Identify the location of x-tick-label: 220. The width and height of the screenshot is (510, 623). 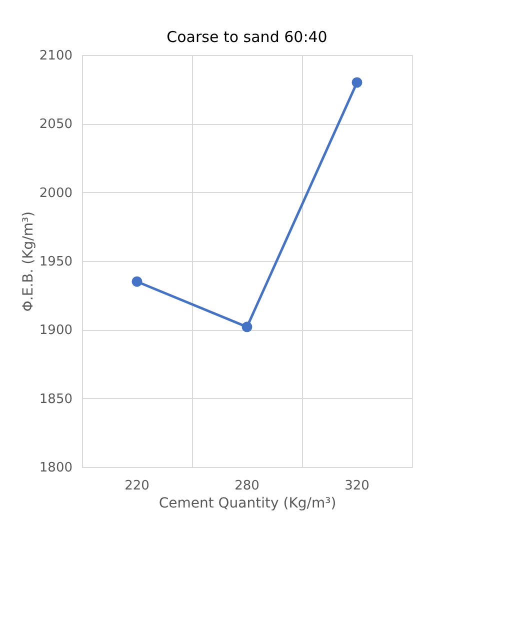
(137, 486).